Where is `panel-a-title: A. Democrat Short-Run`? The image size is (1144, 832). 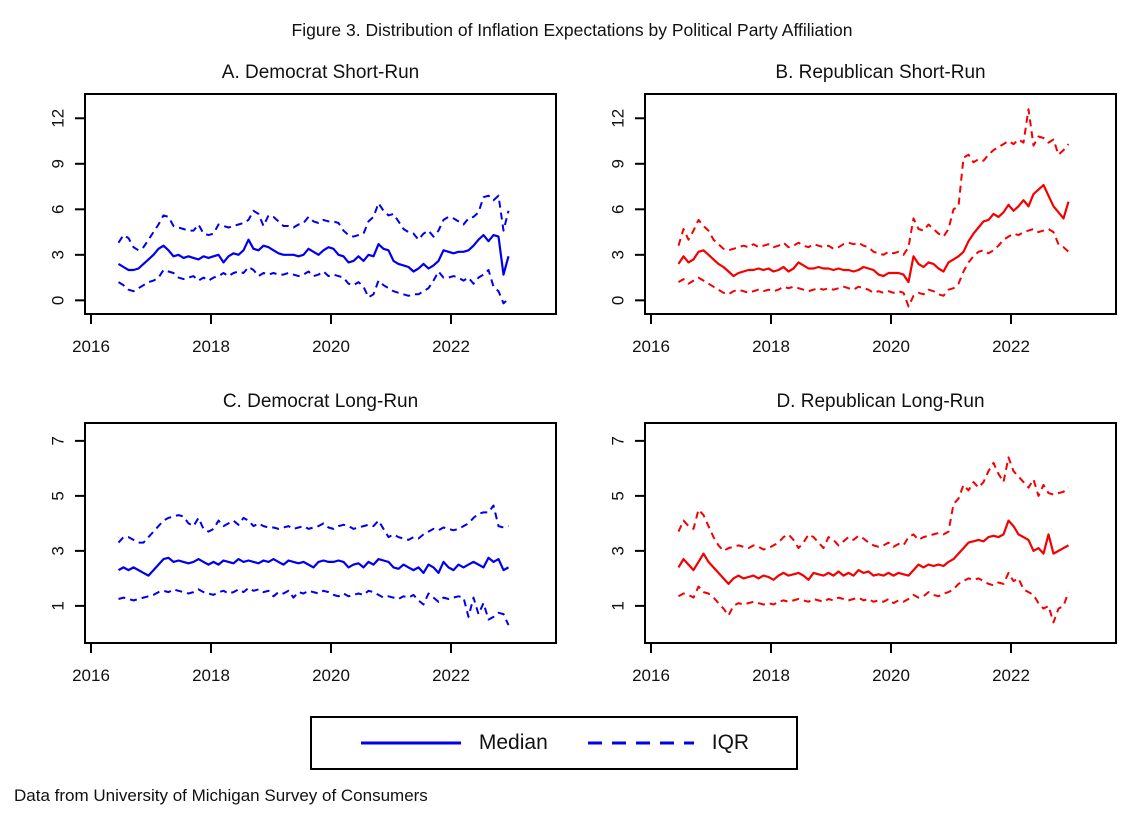
panel-a-title: A. Democrat Short-Run is located at coordinates (320, 72).